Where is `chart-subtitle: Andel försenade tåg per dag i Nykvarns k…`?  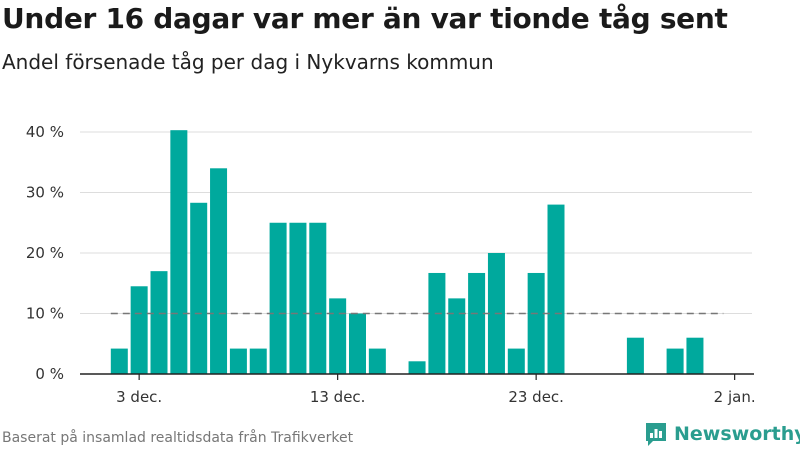
chart-subtitle: Andel försenade tåg per dag i Nykvarns k… is located at coordinates (248, 62).